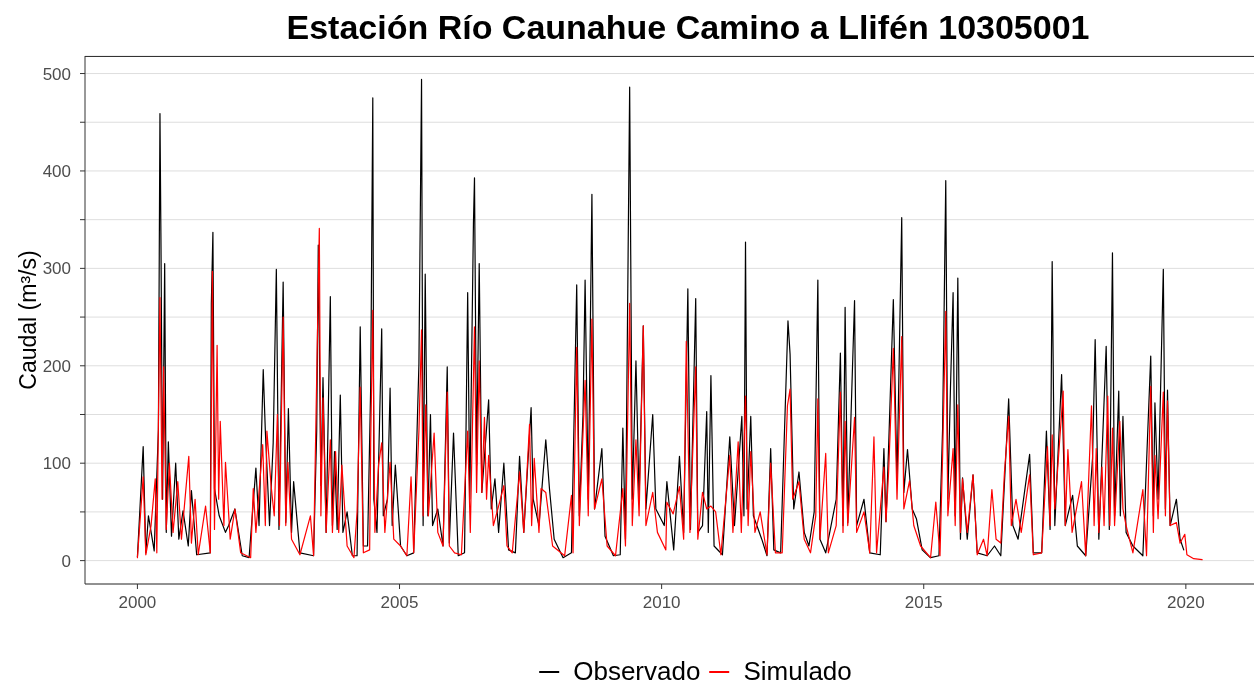  What do you see at coordinates (661, 603) in the screenshot?
I see `x-tick-label: 2010` at bounding box center [661, 603].